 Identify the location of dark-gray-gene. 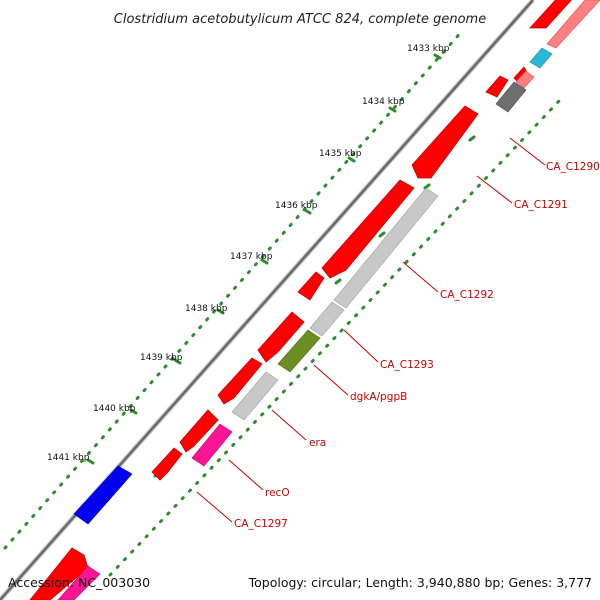
(511, 97).